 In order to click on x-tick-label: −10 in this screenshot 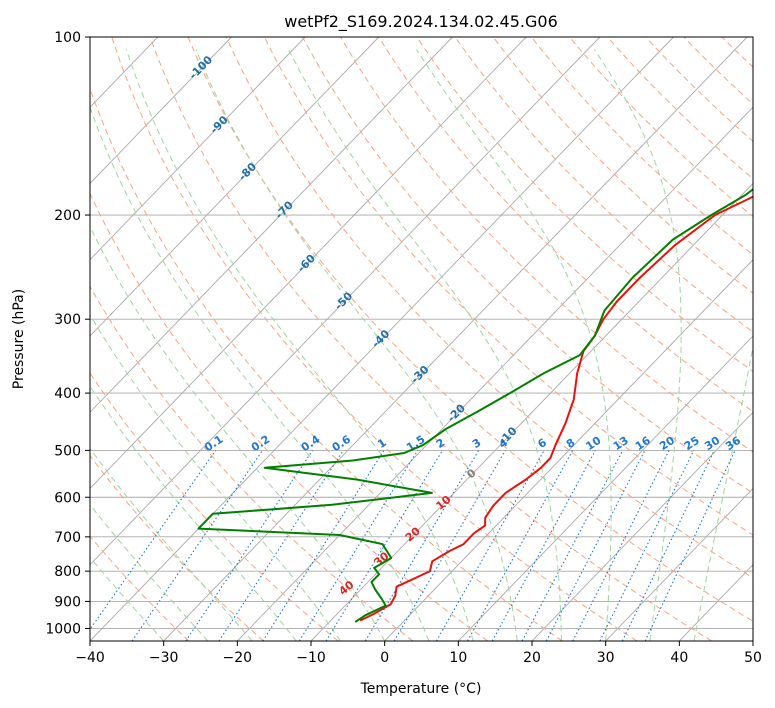, I will do `click(311, 658)`.